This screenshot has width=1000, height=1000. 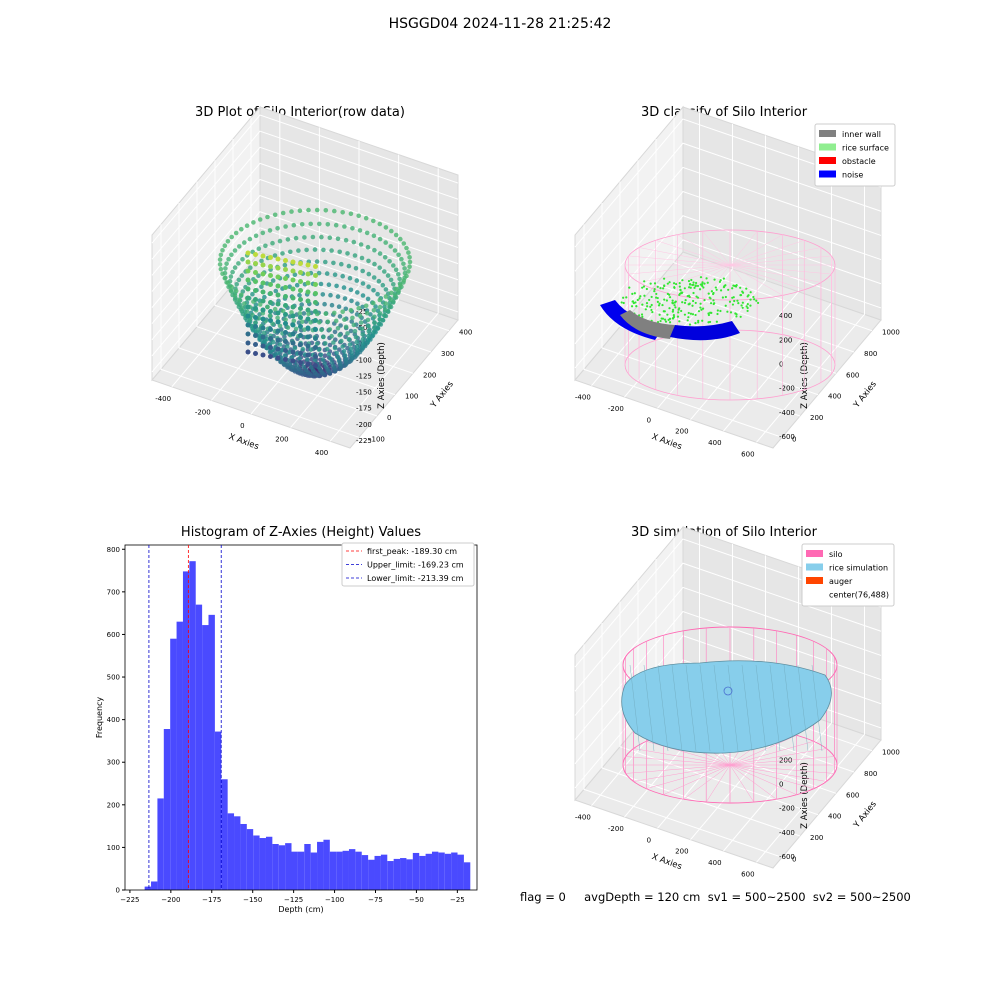 What do you see at coordinates (364, 377) in the screenshot?
I see `z-tick-label: -125` at bounding box center [364, 377].